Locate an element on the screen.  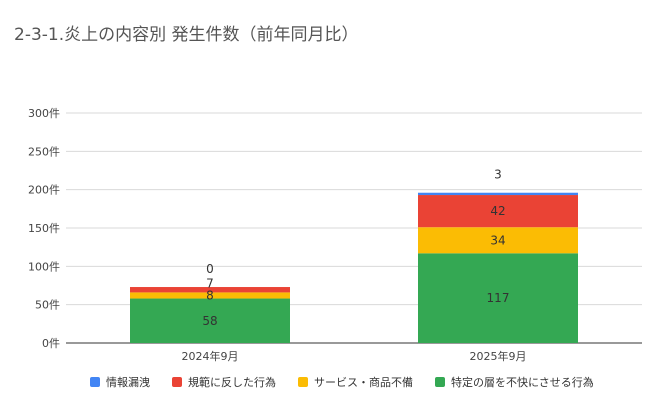
x-tick-label: 2024年9月 is located at coordinates (210, 356).